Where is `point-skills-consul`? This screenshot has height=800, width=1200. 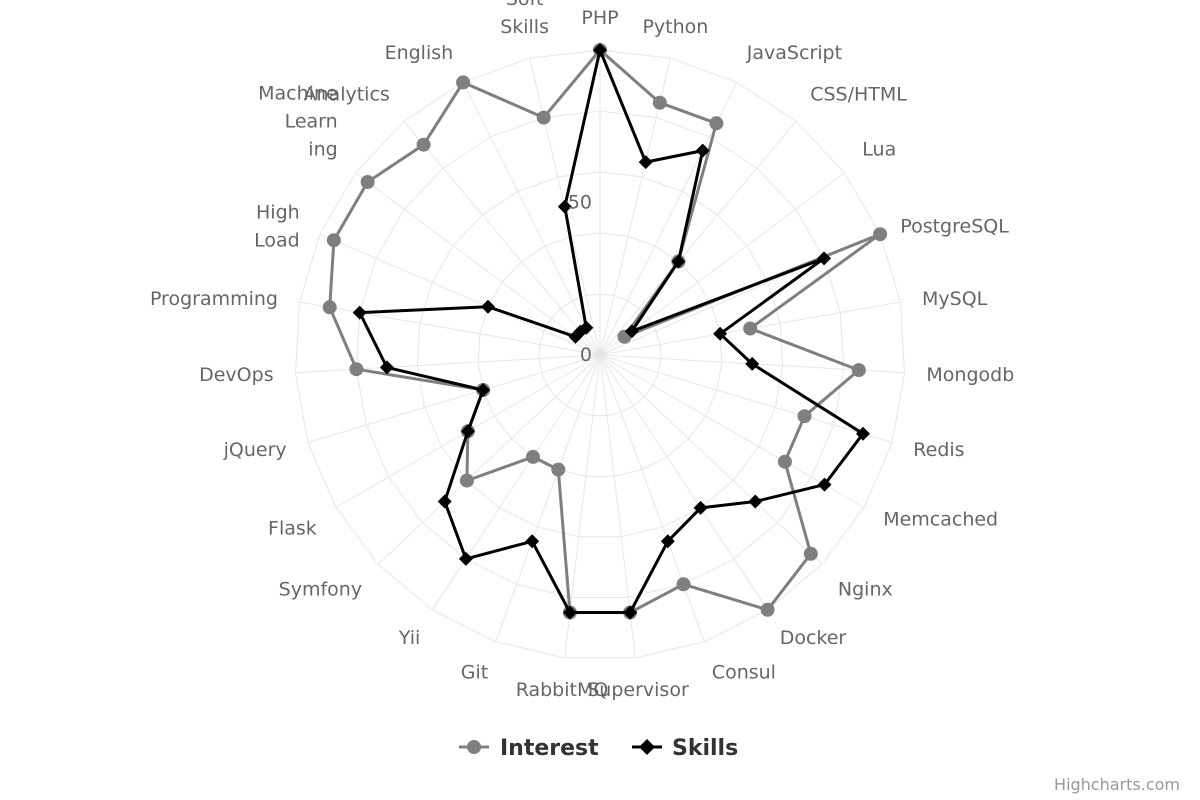
point-skills-consul is located at coordinates (667, 541).